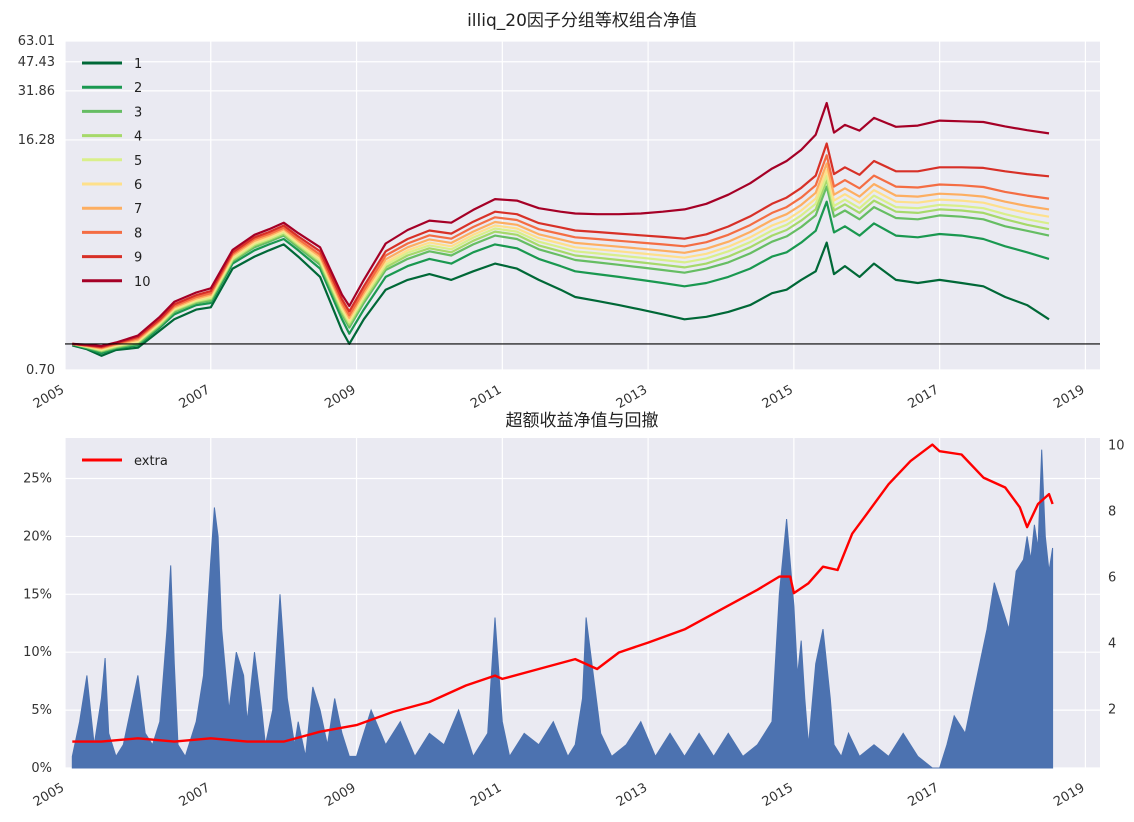 This screenshot has width=1134, height=822. Describe the element at coordinates (1069, 397) in the screenshot. I see `top-x-tick-2019: 2019` at that location.